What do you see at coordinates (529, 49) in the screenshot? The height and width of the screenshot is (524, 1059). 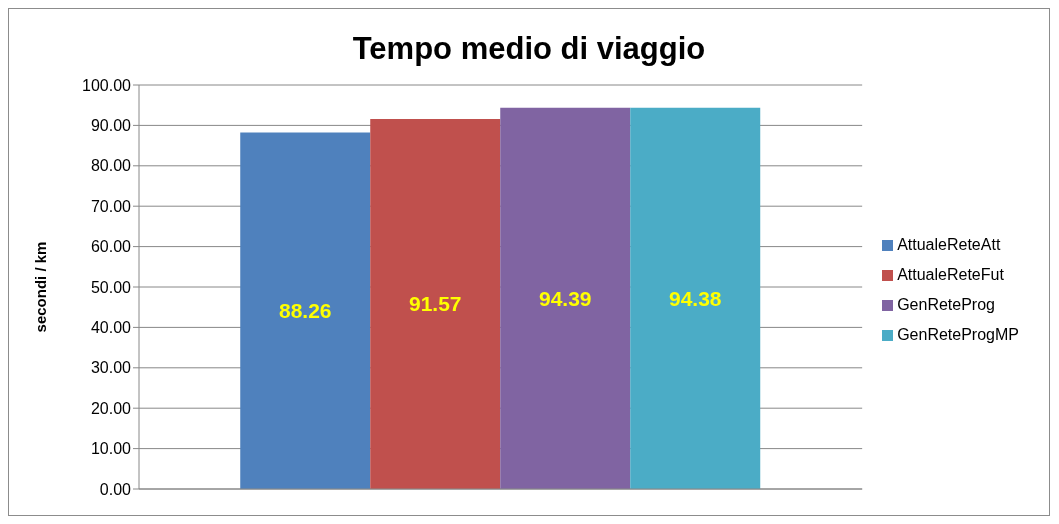 I see `chart-title: Tempo medio di viaggio` at bounding box center [529, 49].